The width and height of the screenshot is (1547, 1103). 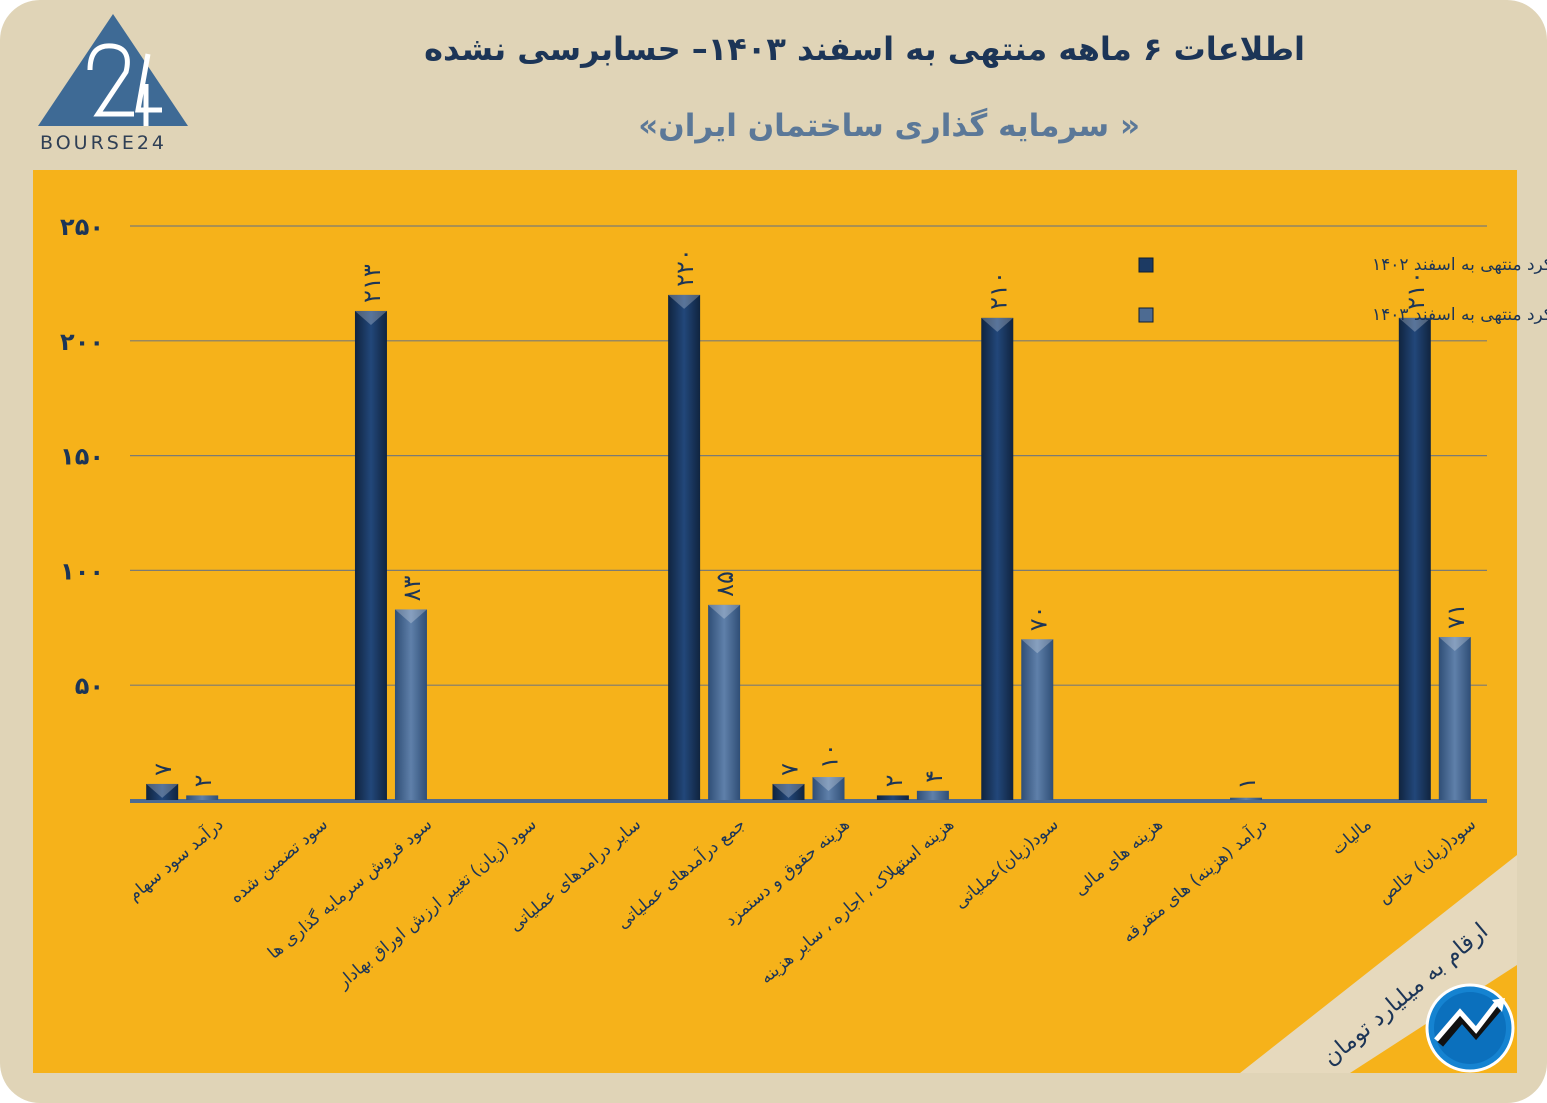 What do you see at coordinates (437, 904) in the screenshot?
I see `x-tick-label: سود (زیان) تغییر ارزش اوراق بهادار` at bounding box center [437, 904].